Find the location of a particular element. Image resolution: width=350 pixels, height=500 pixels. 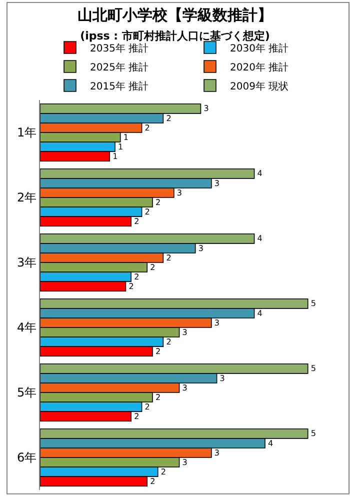

legend-label: 2020年 推計 is located at coordinates (259, 67).